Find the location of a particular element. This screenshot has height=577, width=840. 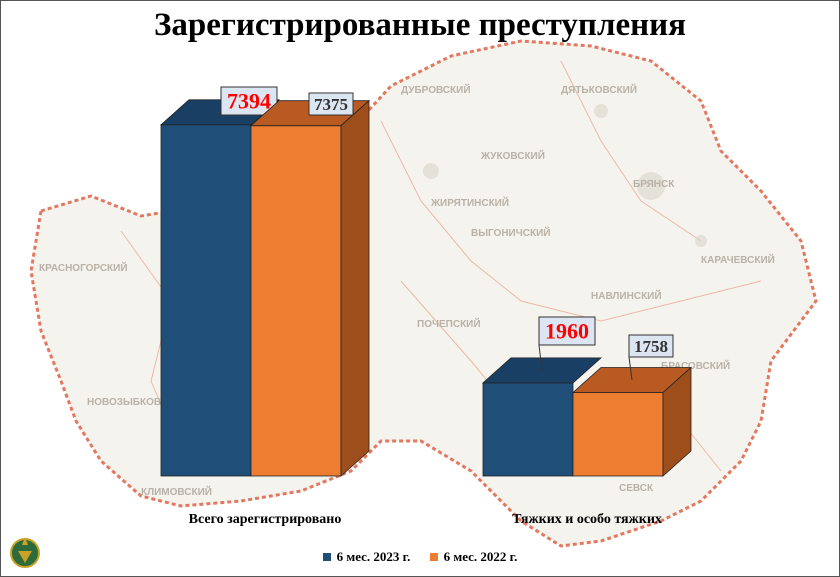

legend-item-2023: 6 мес. 2023 г. is located at coordinates (366, 557).